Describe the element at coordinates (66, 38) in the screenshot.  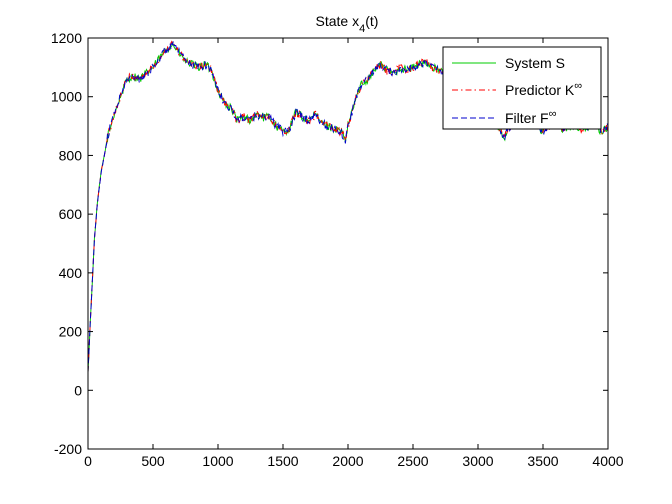
I see `y-tick-label: 1200` at that location.